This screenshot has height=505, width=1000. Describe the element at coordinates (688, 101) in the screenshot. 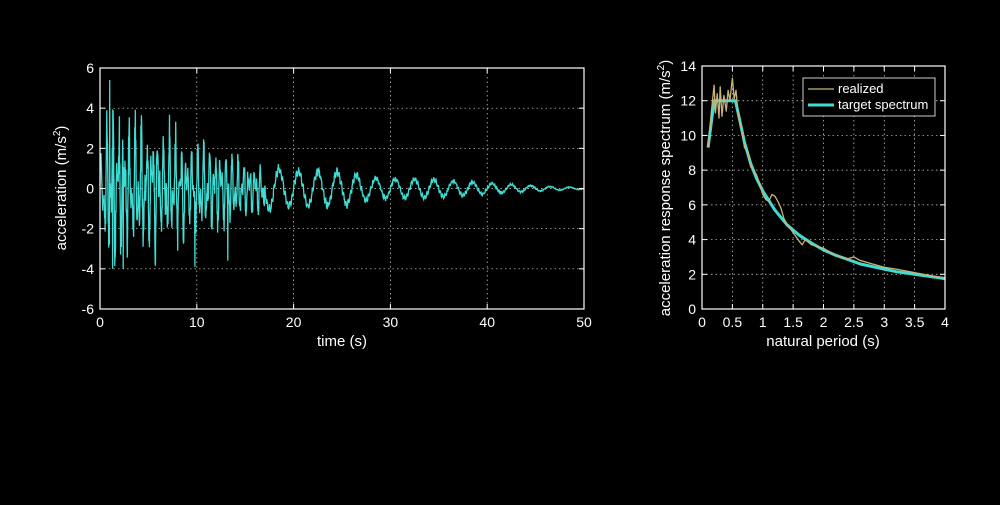

I see `response-spectrum-ytick-label: 12` at that location.